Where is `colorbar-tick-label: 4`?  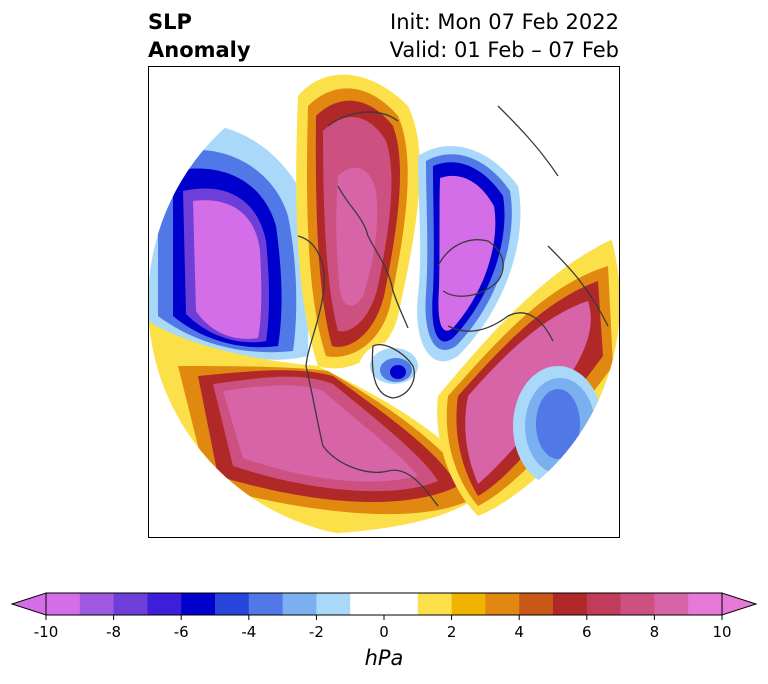
colorbar-tick-label: 4 is located at coordinates (519, 632).